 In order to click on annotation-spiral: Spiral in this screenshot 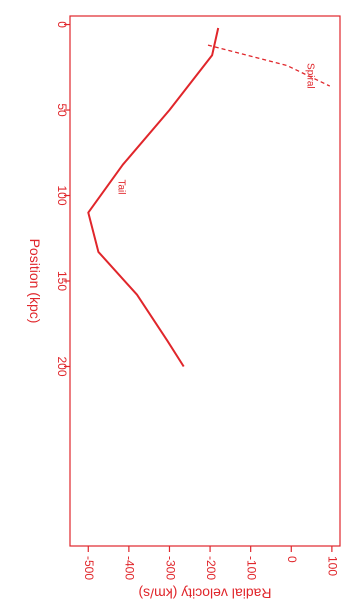, I will do `click(310, 76)`.